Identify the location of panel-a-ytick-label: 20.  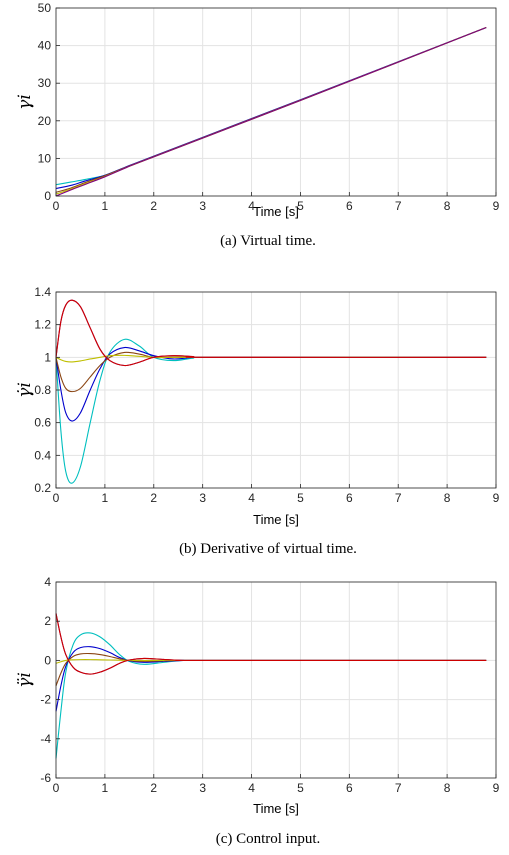
(45, 121).